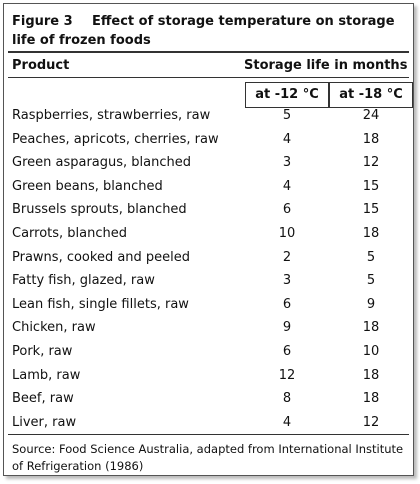 This screenshot has width=420, height=484. Describe the element at coordinates (111, 115) in the screenshot. I see `product-cell: Raspberries, strawberries, raw` at that location.